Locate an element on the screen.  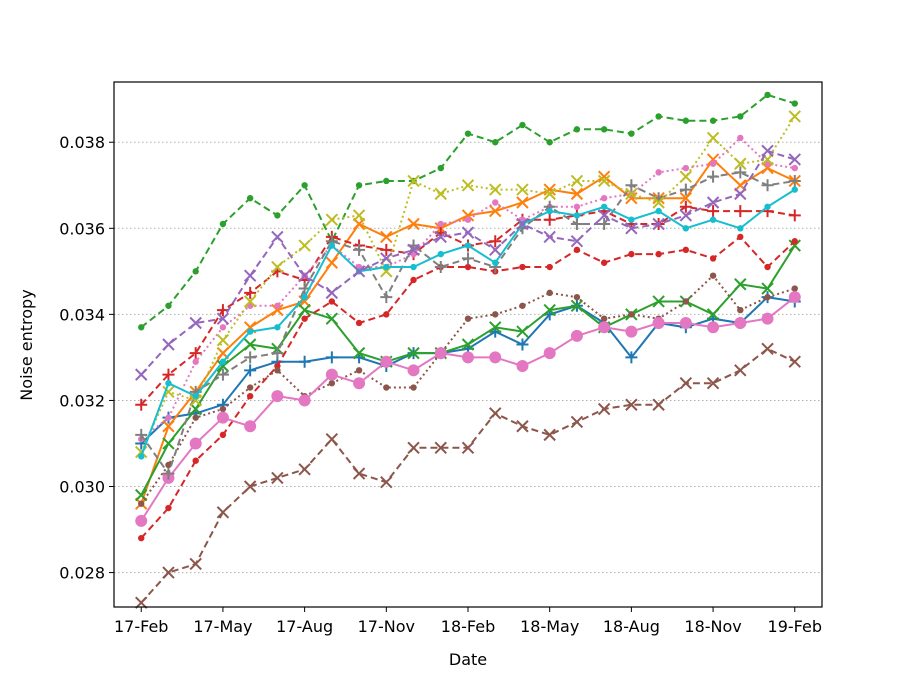
y-axis-label: Noise entropy is located at coordinates (26, 344).